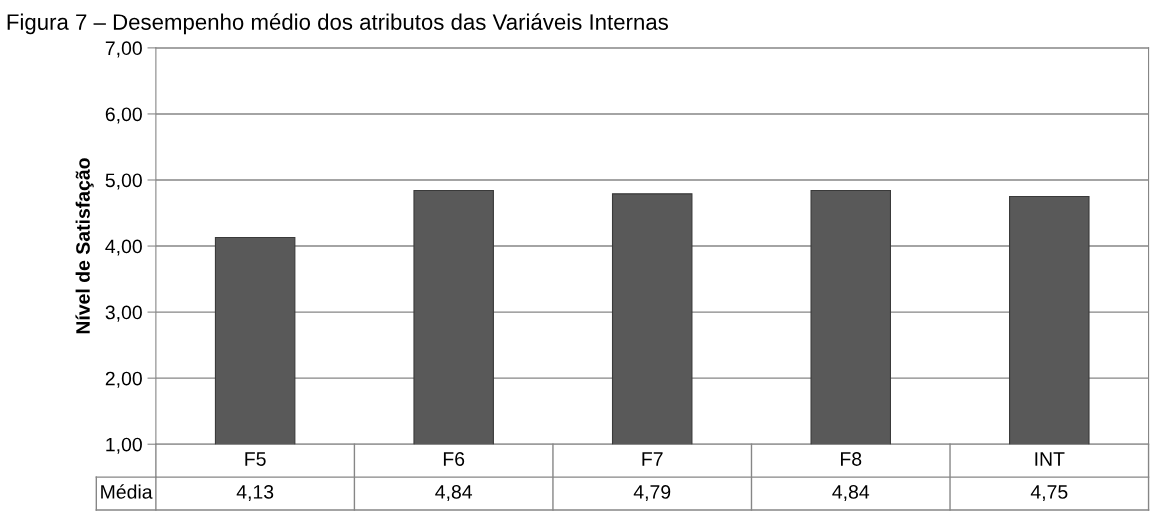  What do you see at coordinates (652, 459) in the screenshot?
I see `x-tick-label: F7` at bounding box center [652, 459].